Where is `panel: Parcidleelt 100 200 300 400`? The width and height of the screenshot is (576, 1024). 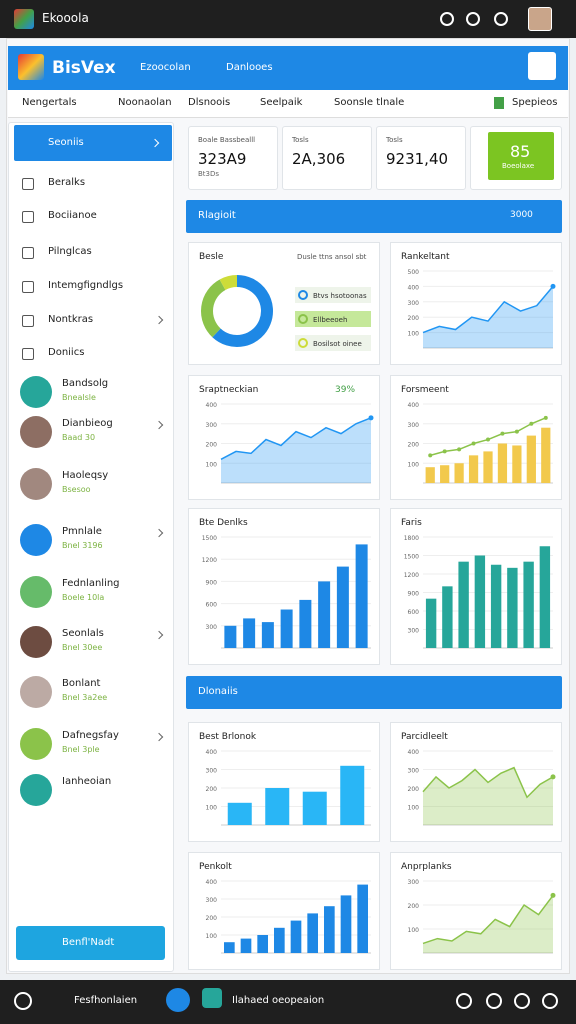
panel: Parcidleelt 100 200 300 400 is located at coordinates (476, 782).